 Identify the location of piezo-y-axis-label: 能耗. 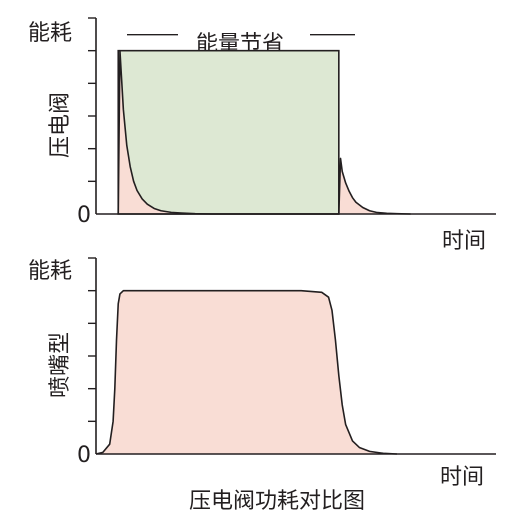
(50, 33).